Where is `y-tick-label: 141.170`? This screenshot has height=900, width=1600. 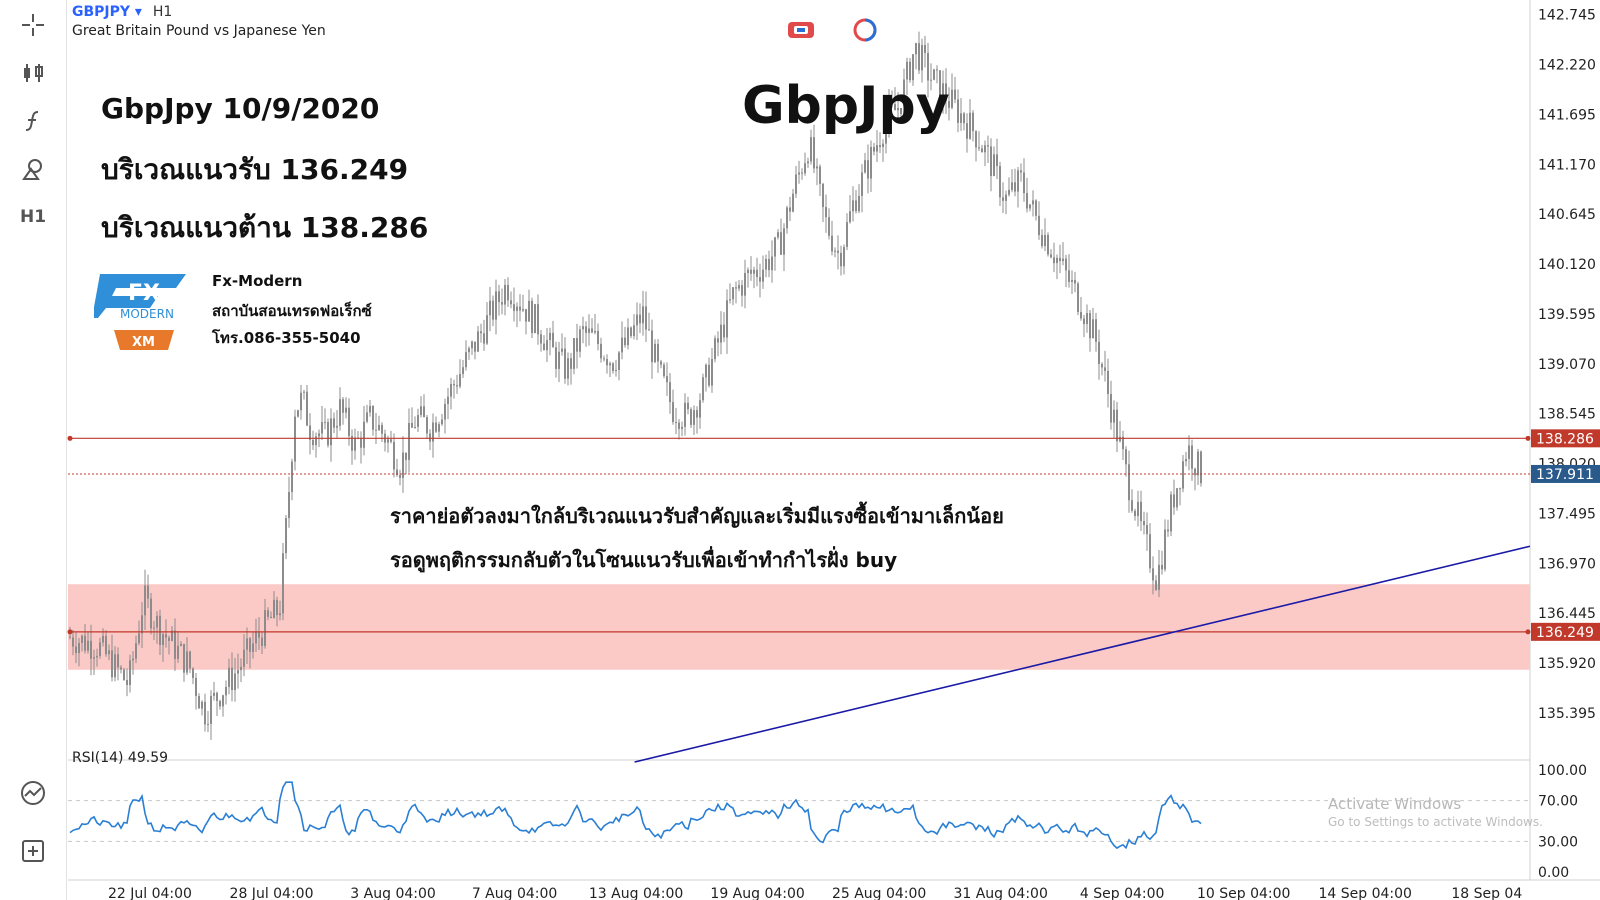
y-tick-label: 141.170 is located at coordinates (1567, 165).